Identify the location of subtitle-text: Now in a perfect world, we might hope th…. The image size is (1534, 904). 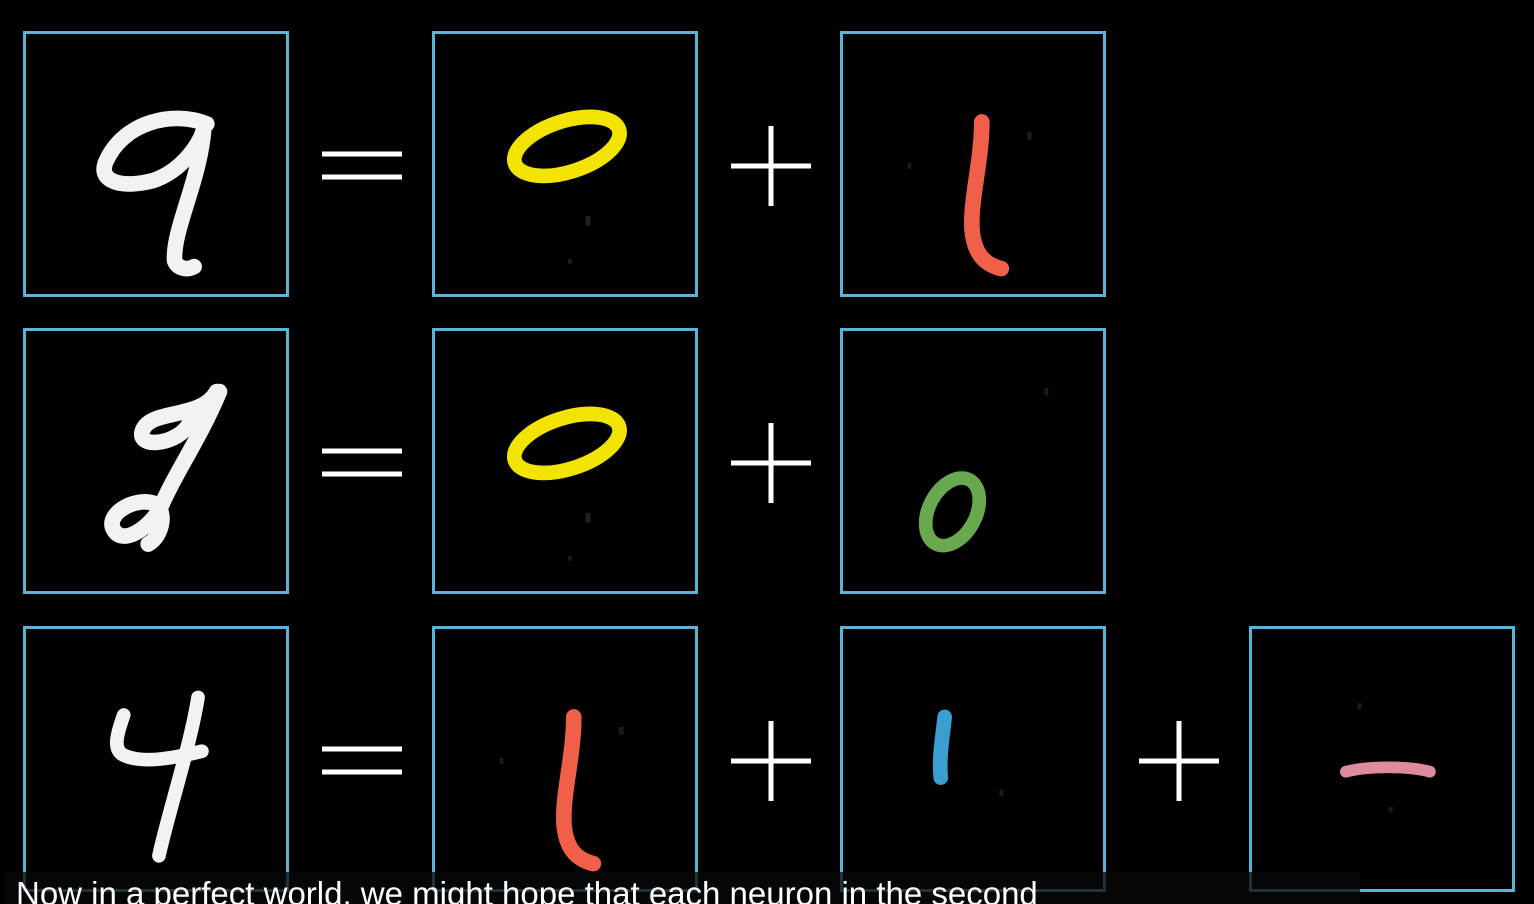
(527, 889).